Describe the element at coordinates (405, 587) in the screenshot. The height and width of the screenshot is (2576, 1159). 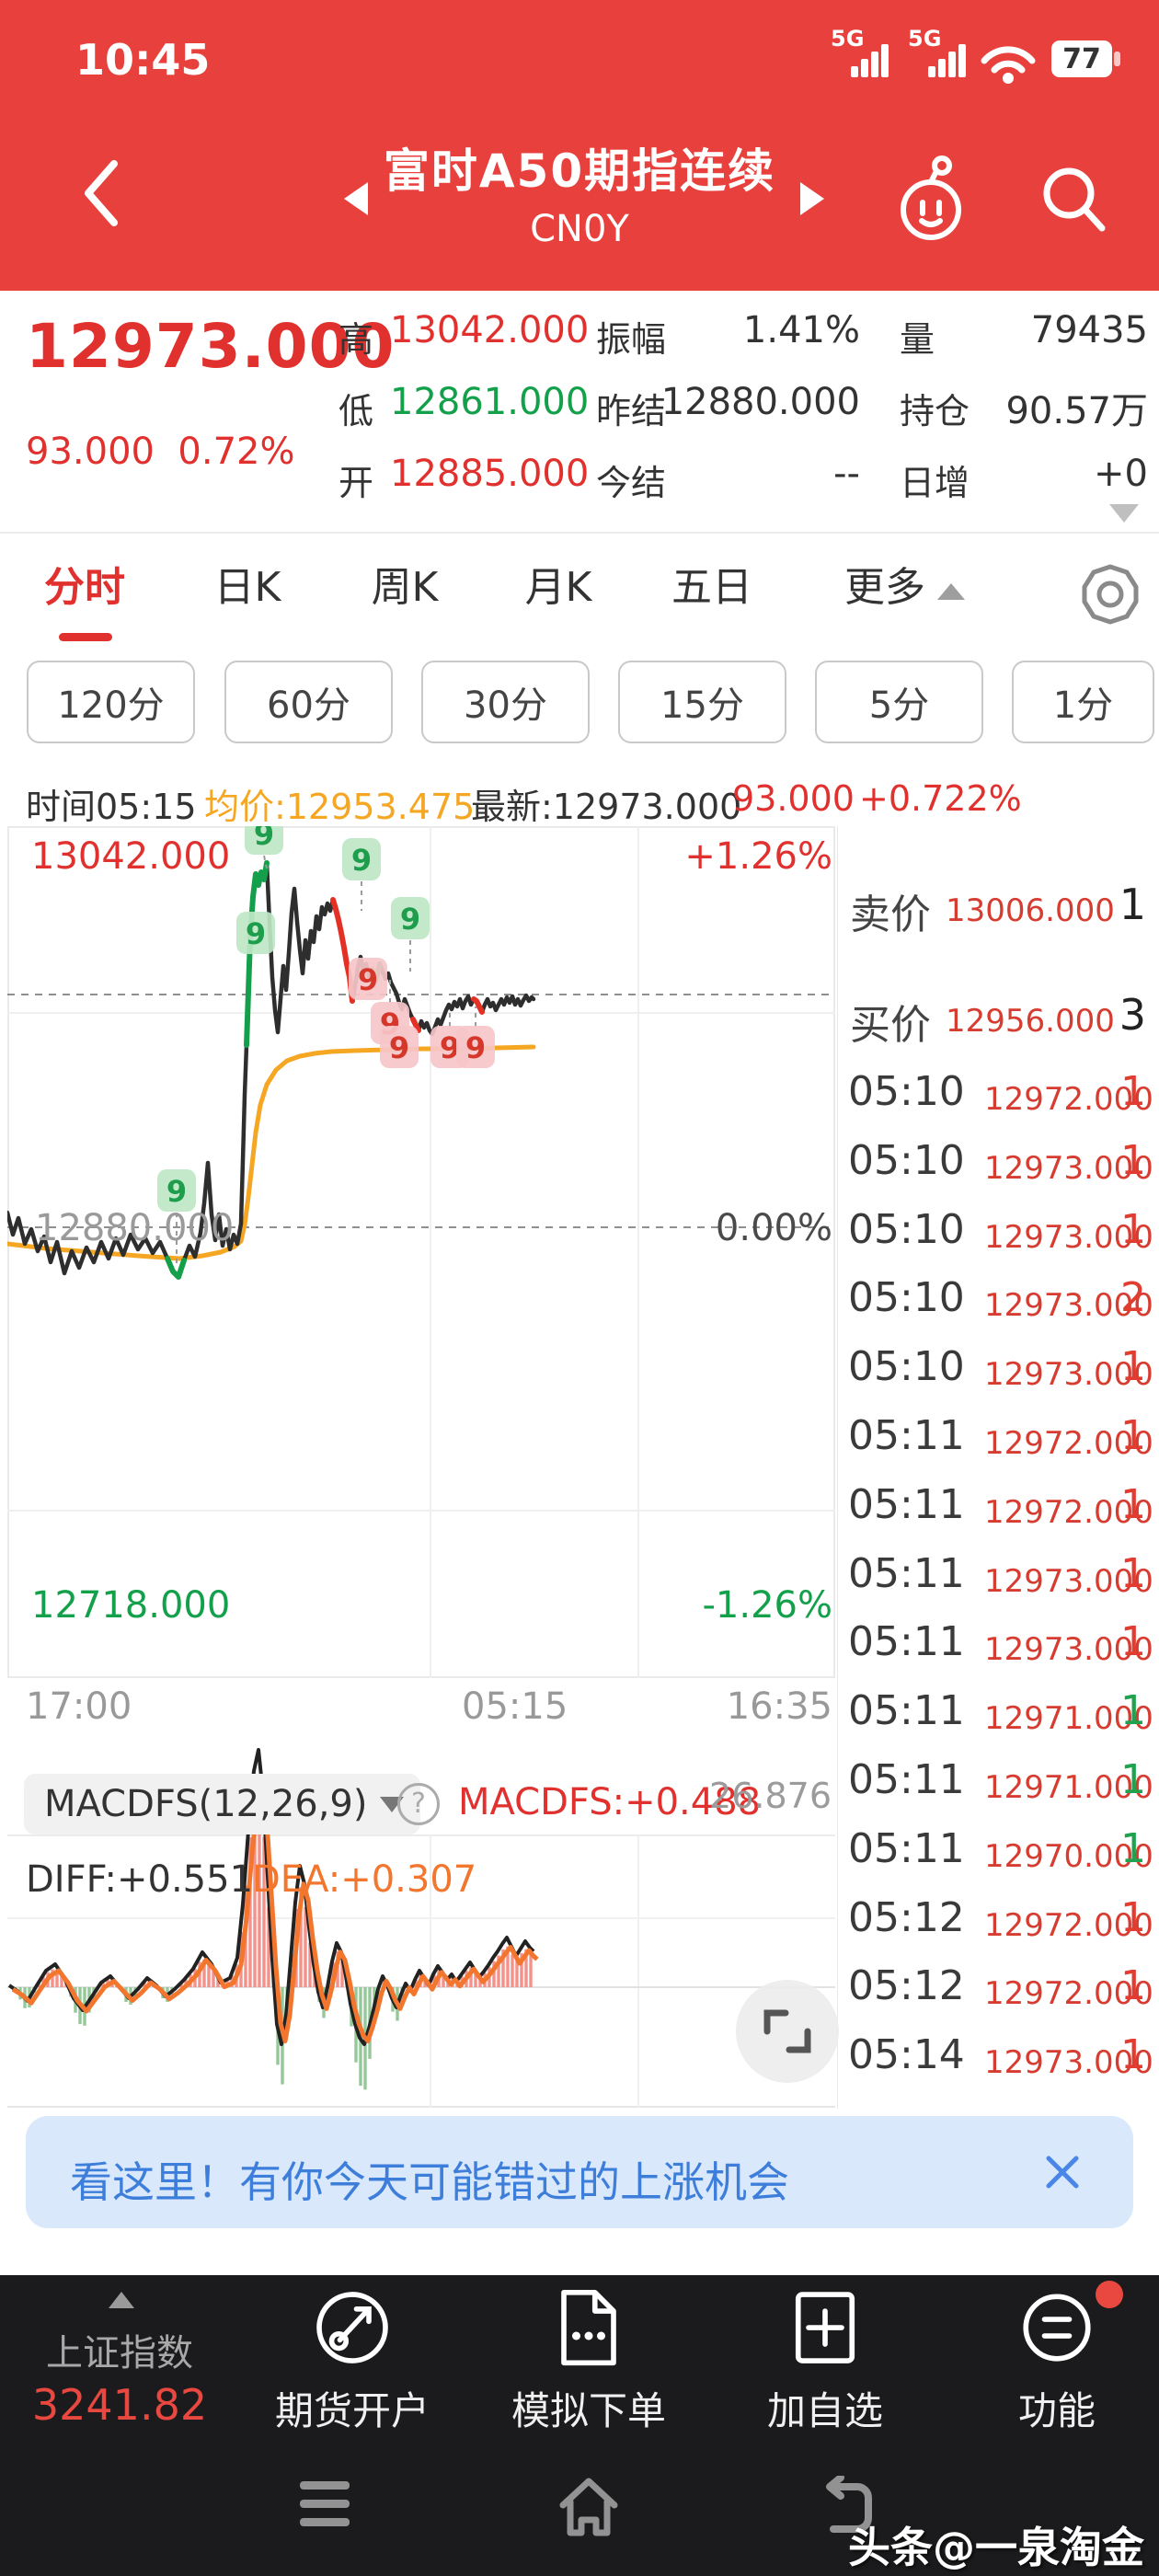
I see `tab-周K: 周K` at that location.